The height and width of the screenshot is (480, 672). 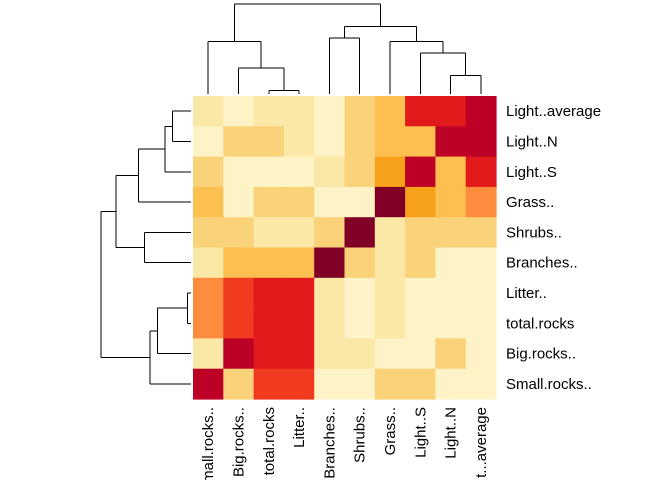 What do you see at coordinates (481, 442) in the screenshot?
I see `column-label: t...average` at bounding box center [481, 442].